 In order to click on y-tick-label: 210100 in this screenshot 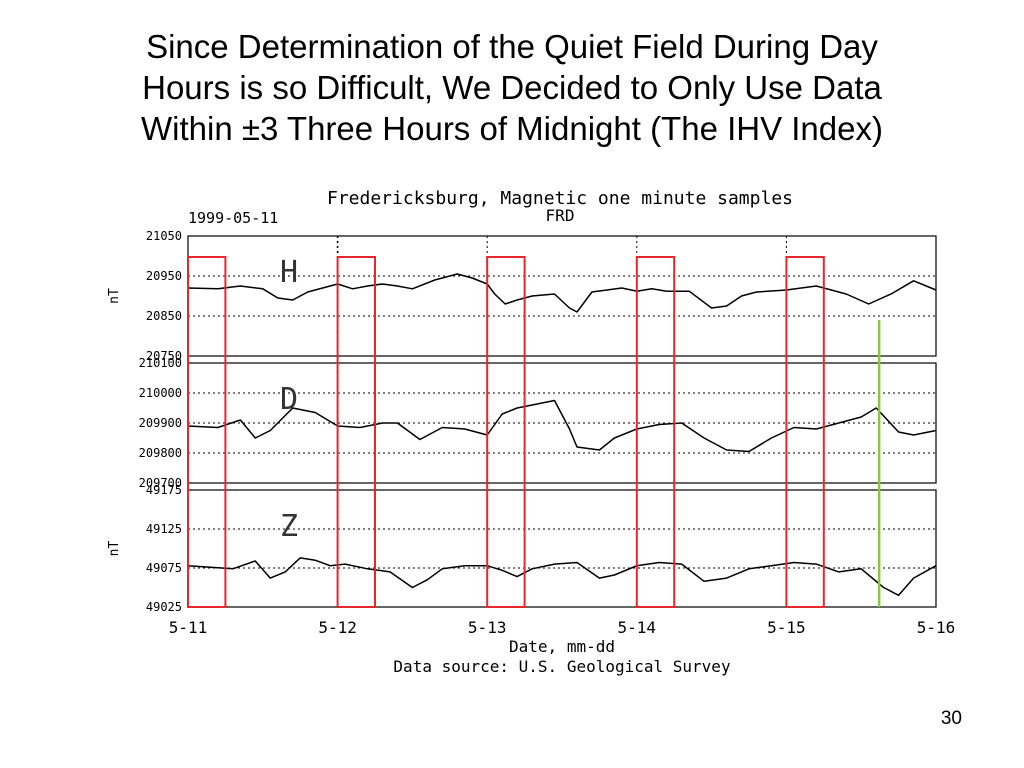, I will do `click(160, 363)`.